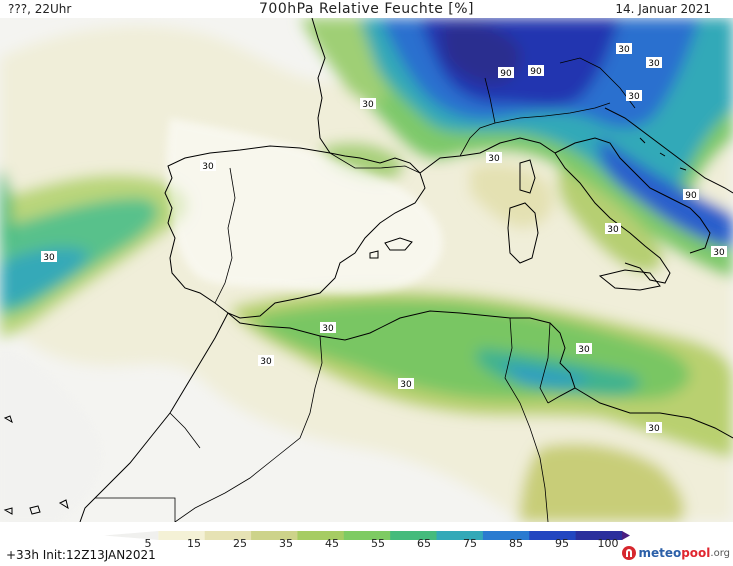 The height and width of the screenshot is (566, 733). I want to click on legend-tick-label: 55, so click(378, 542).